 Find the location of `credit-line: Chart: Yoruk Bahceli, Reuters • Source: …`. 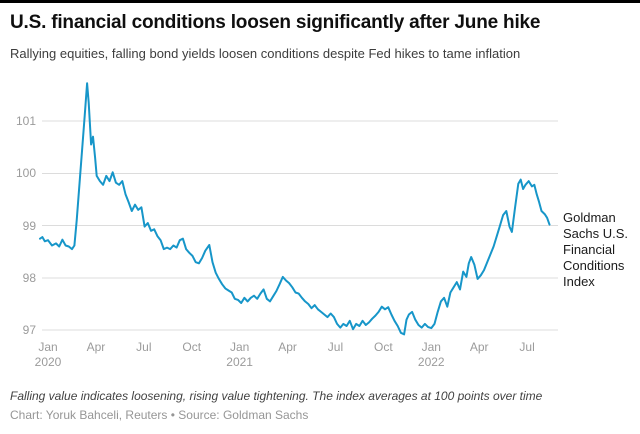

credit-line: Chart: Yoruk Bahceli, Reuters • Source: … is located at coordinates (159, 415).